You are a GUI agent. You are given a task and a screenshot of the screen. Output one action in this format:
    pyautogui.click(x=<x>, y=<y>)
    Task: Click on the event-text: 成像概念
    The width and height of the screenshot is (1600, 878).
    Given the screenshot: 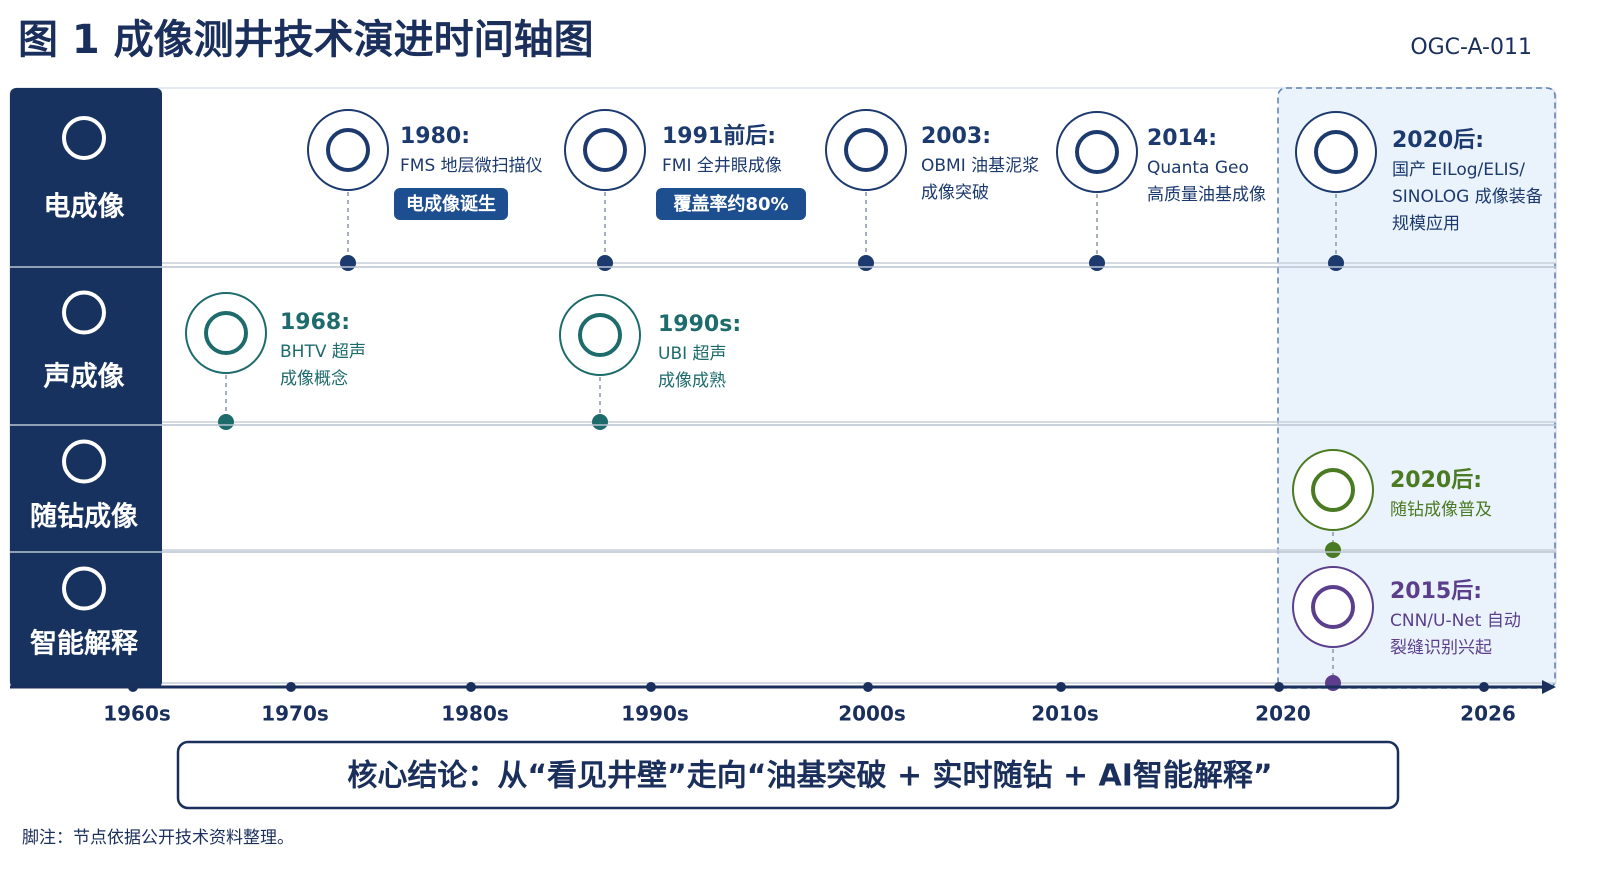 What is the action you would take?
    pyautogui.click(x=314, y=378)
    